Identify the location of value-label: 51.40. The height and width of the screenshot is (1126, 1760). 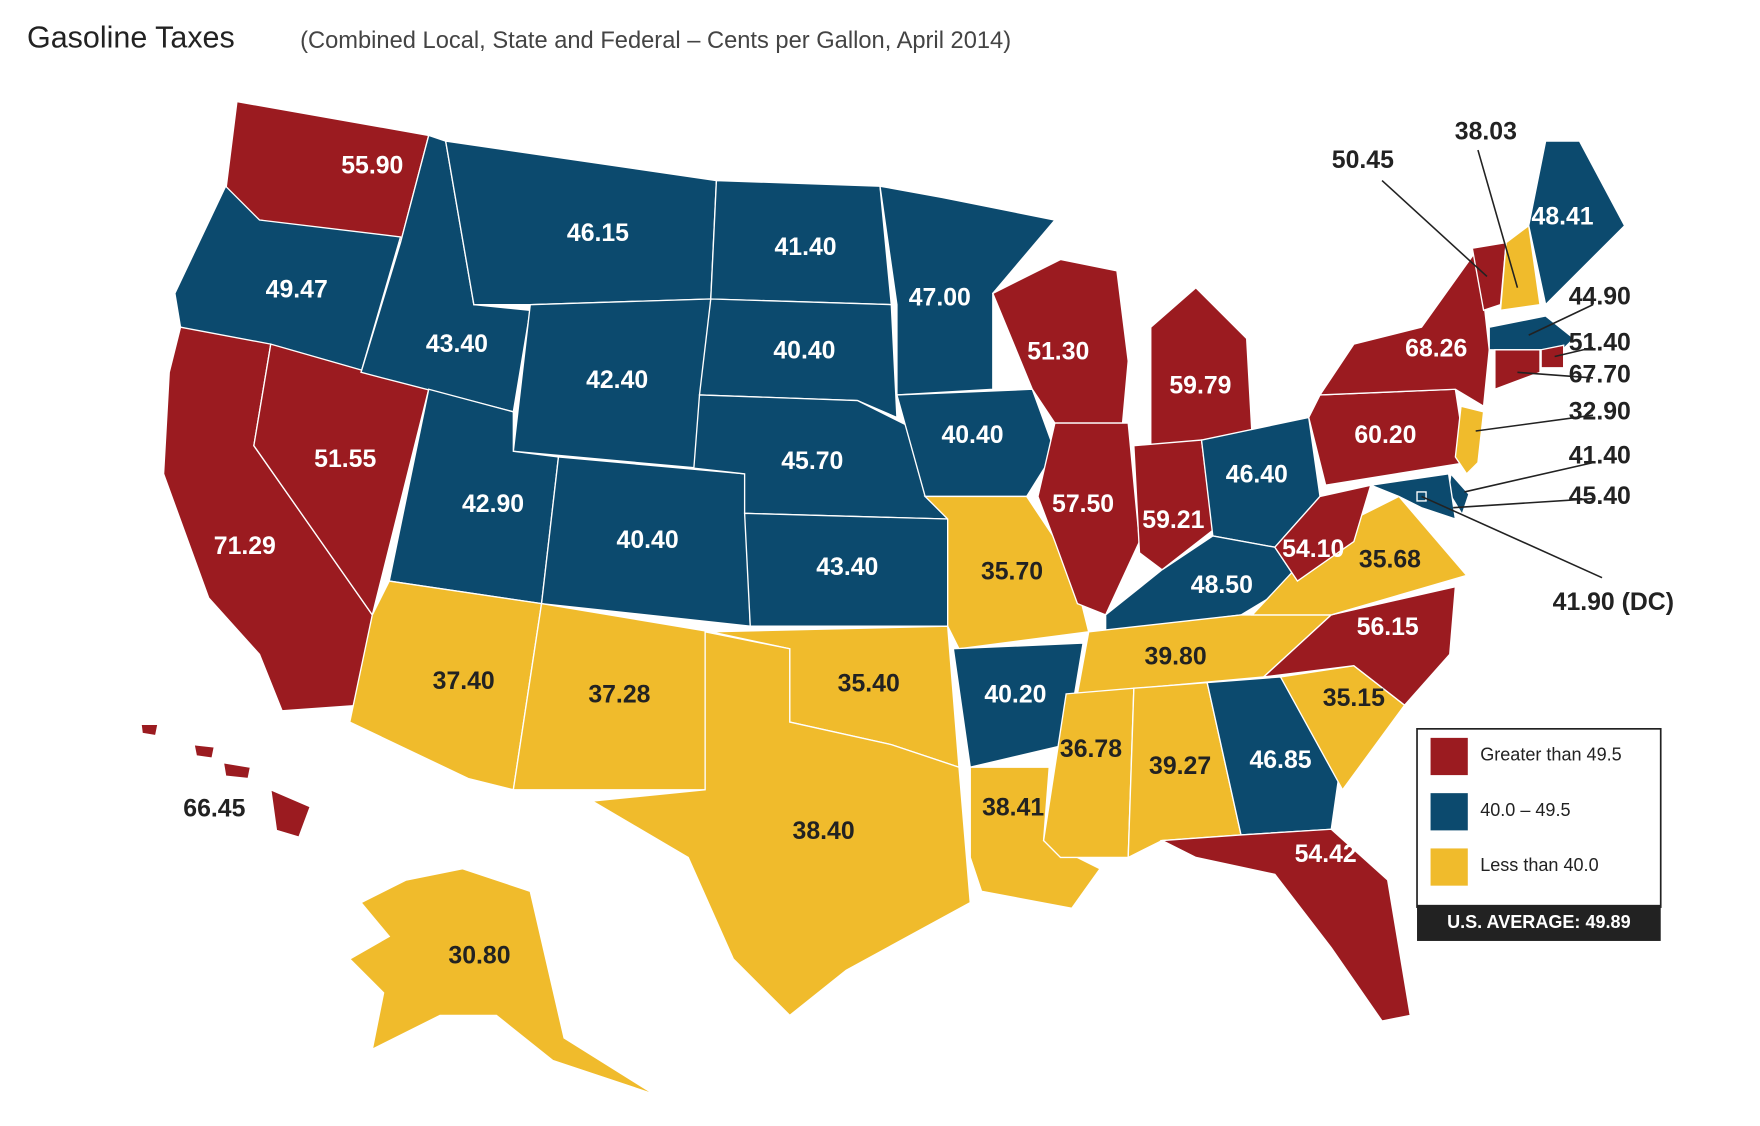
(1600, 343).